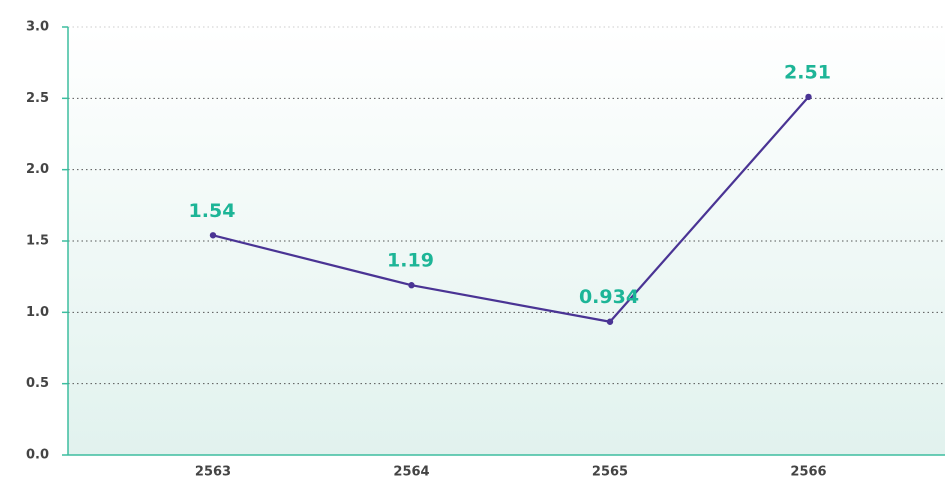 This screenshot has height=481, width=945. What do you see at coordinates (410, 261) in the screenshot?
I see `value-label: 1.19` at bounding box center [410, 261].